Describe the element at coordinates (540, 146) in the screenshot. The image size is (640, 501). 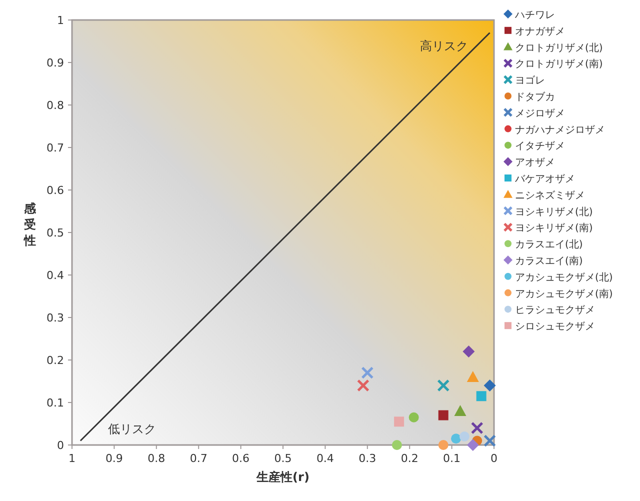
I see `legend-label: イタチザメ` at that location.